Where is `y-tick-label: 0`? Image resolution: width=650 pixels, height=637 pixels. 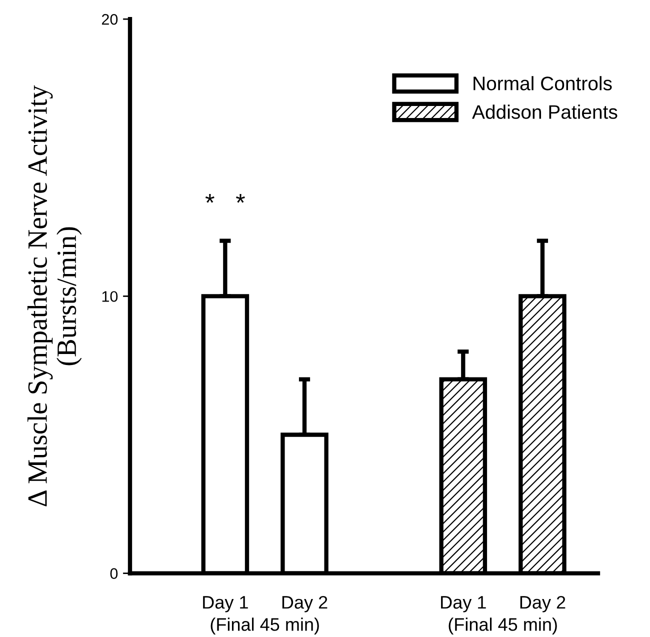
y-tick-label: 0 is located at coordinates (114, 573).